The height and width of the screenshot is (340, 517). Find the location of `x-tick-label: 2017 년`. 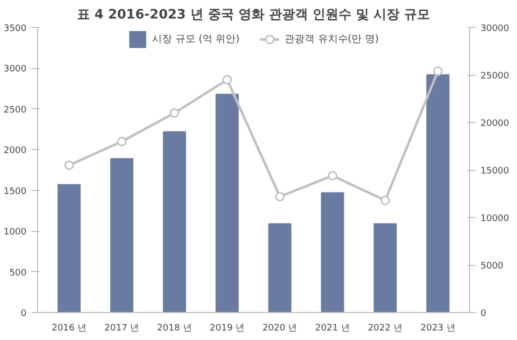

x-tick-label: 2017 년 is located at coordinates (122, 329).